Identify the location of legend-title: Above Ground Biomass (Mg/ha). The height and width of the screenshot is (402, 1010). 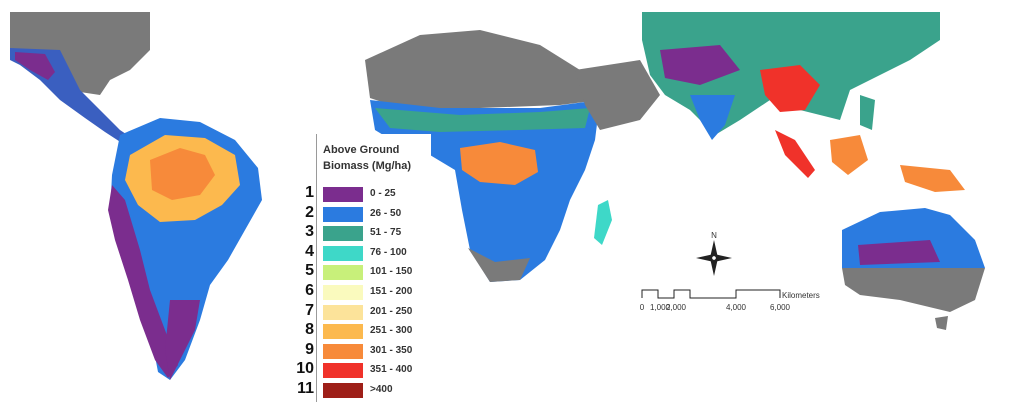
(367, 158).